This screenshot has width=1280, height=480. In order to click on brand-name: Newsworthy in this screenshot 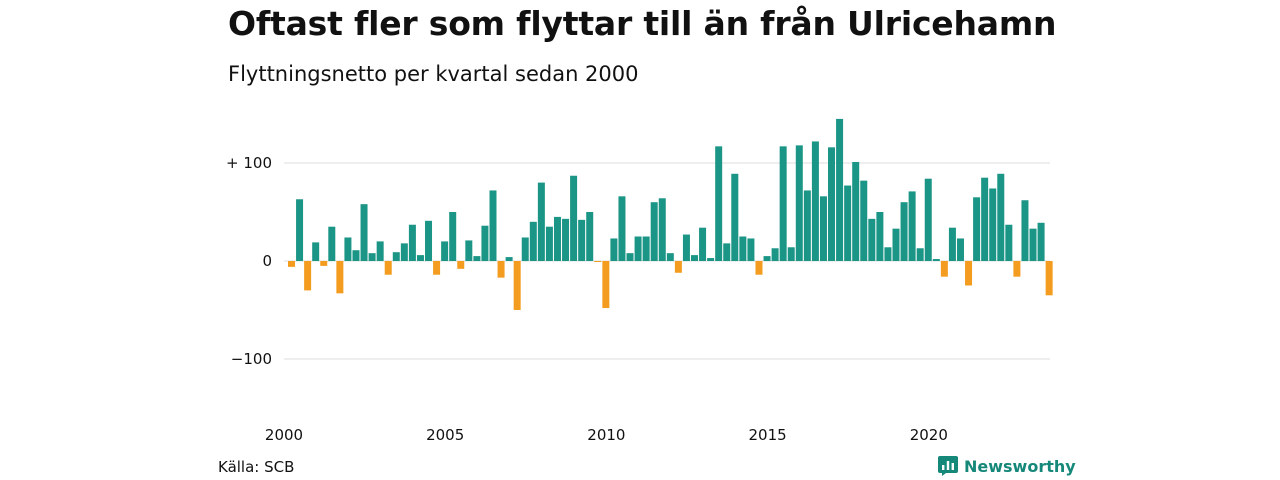, I will do `click(1020, 466)`.